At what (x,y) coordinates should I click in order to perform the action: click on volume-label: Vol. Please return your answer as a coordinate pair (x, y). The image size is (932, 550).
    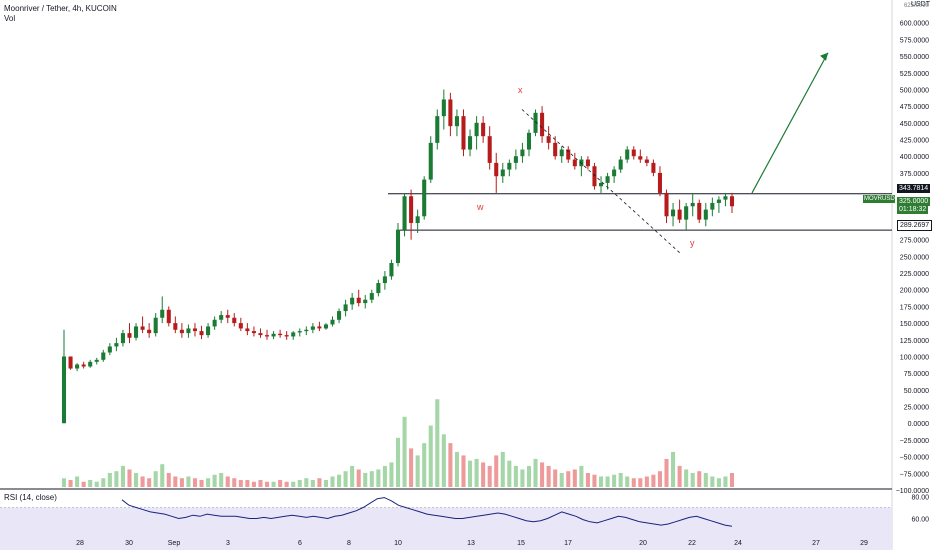
    Looking at the image, I should click on (10, 18).